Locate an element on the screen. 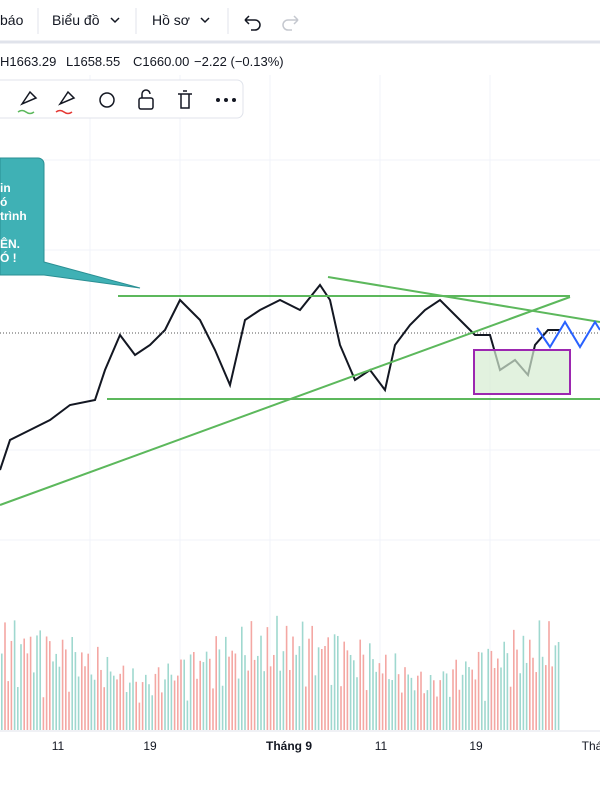  delete-button is located at coordinates (185, 99).